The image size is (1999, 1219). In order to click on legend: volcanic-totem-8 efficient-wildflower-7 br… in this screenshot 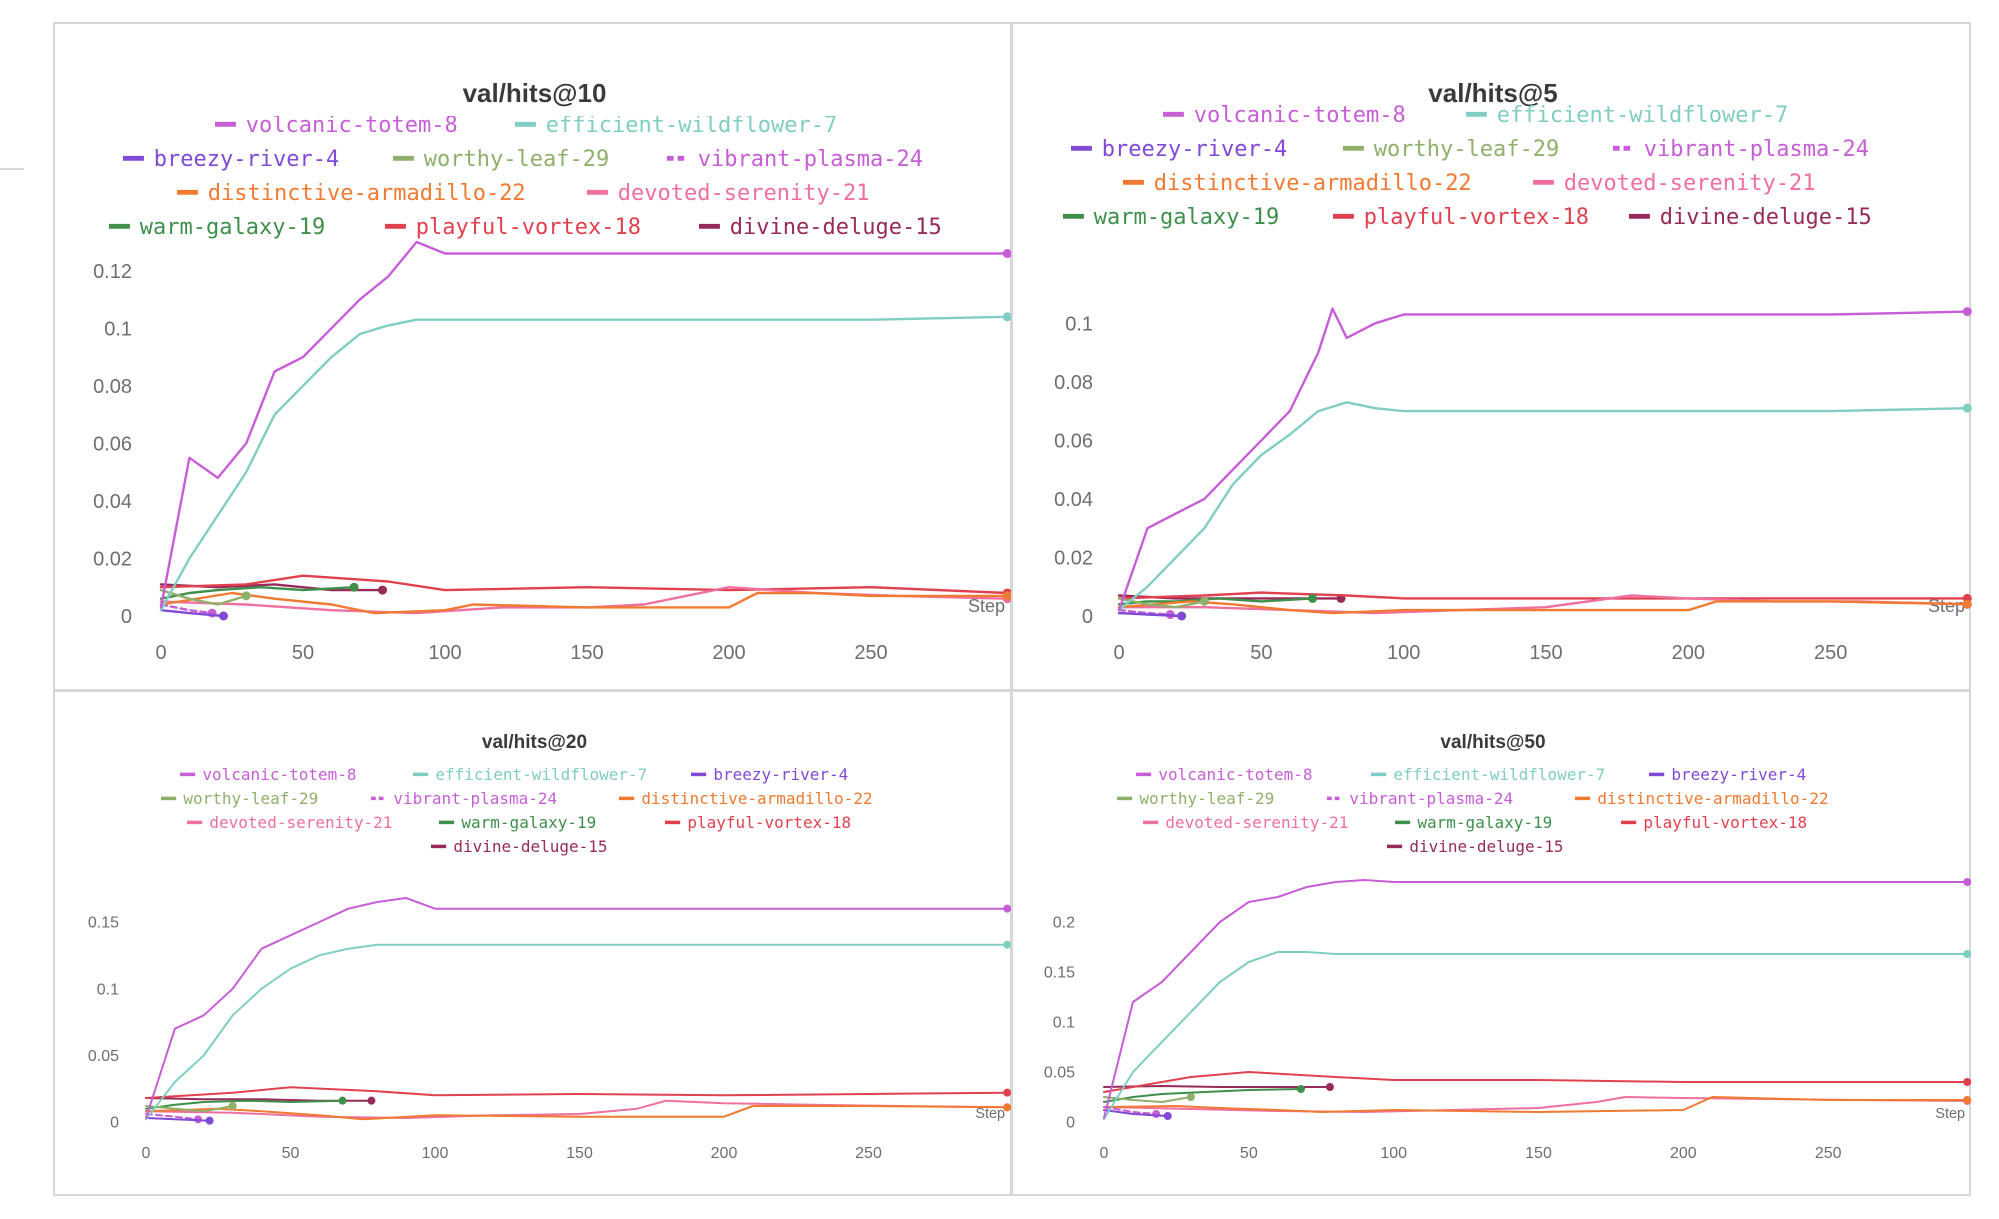, I will do `click(525, 176)`.